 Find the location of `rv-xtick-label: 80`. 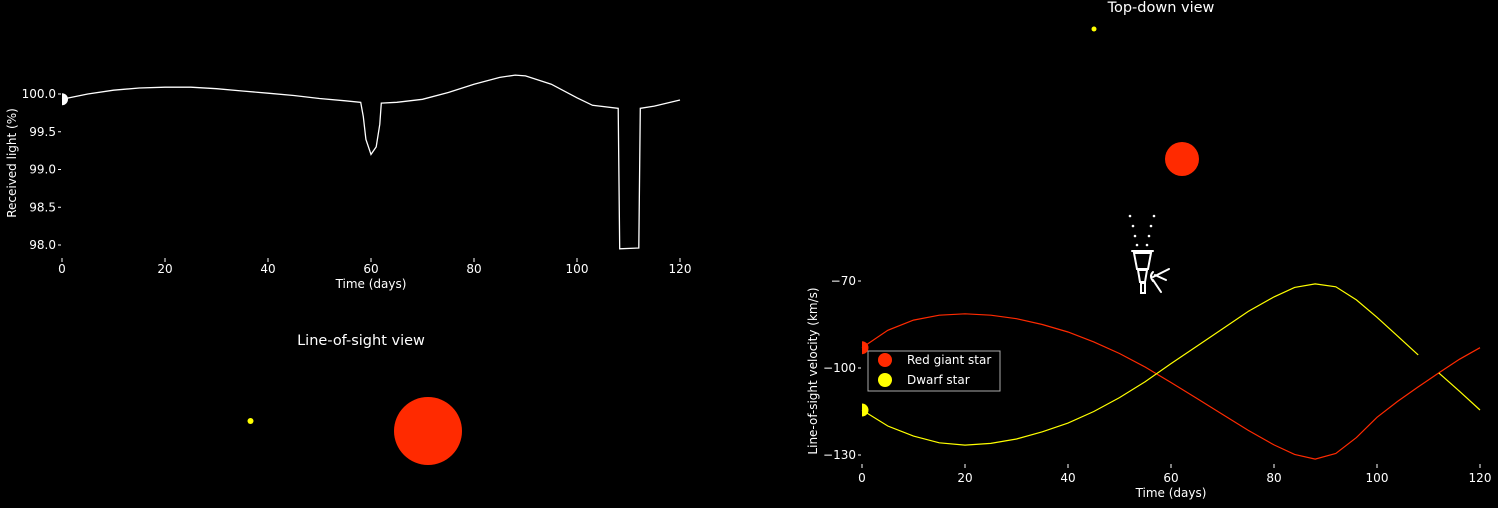

rv-xtick-label: 80 is located at coordinates (1273, 478).